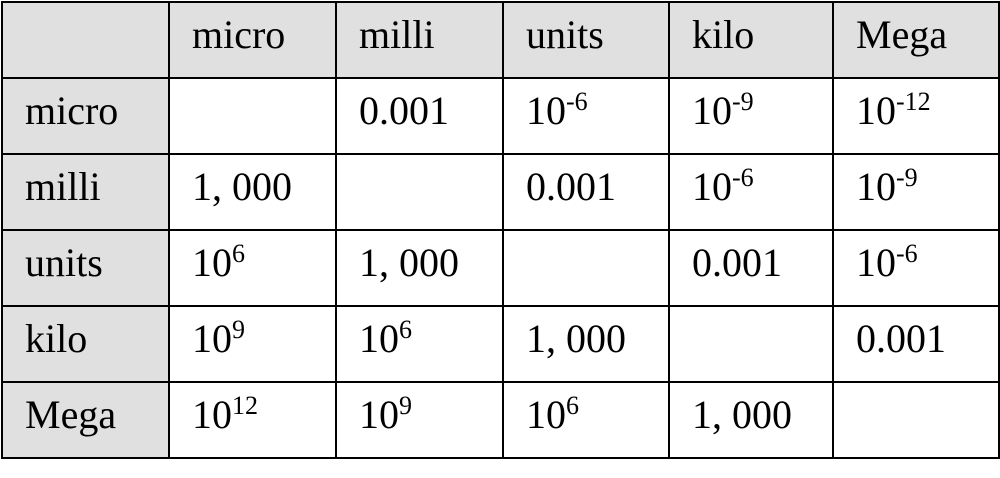 Image resolution: width=1000 pixels, height=478 pixels. I want to click on table-cell: 1012, so click(252, 420).